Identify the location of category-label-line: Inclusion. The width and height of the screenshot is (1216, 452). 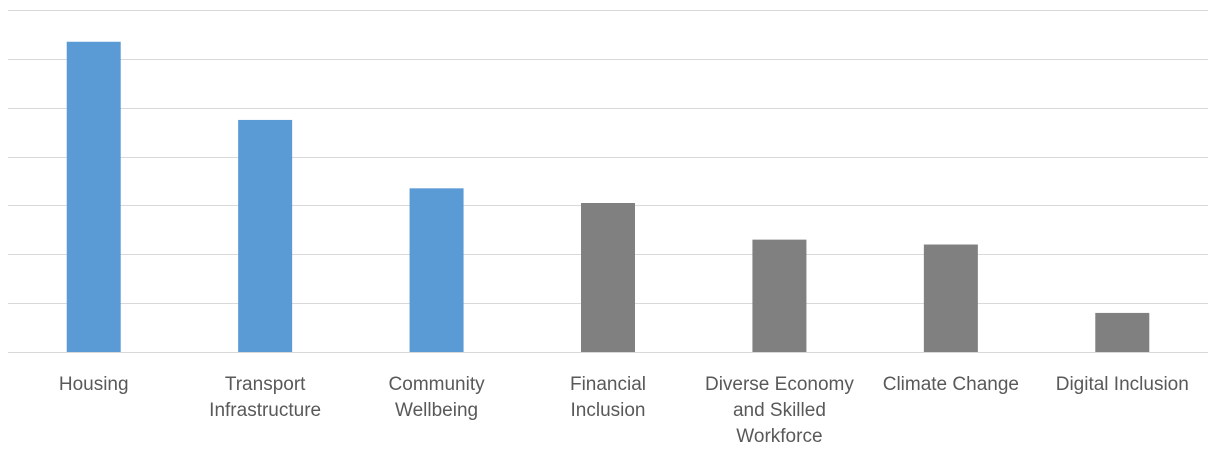
(608, 410).